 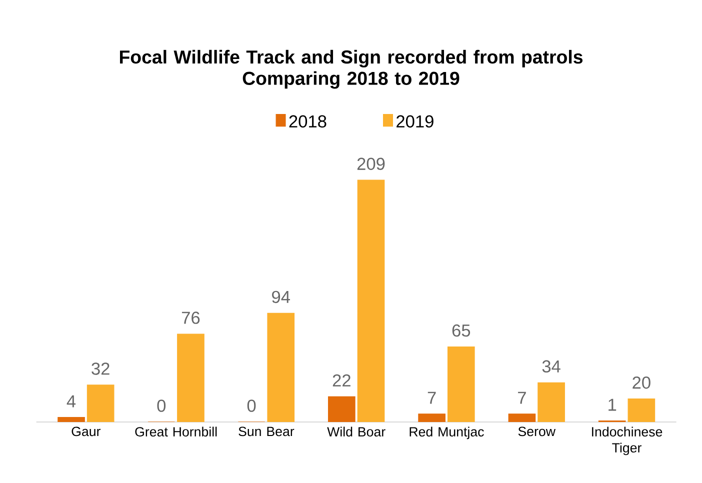 I want to click on chart-subtitle: Comparing 2018 to 2019, so click(x=351, y=80).